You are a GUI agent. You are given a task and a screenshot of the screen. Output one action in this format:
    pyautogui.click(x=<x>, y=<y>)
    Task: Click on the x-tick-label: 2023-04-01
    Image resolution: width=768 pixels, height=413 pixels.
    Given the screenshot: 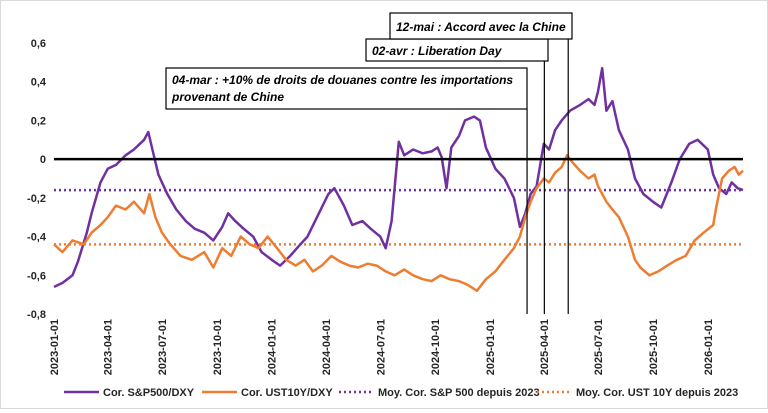 What is the action you would take?
    pyautogui.click(x=109, y=347)
    